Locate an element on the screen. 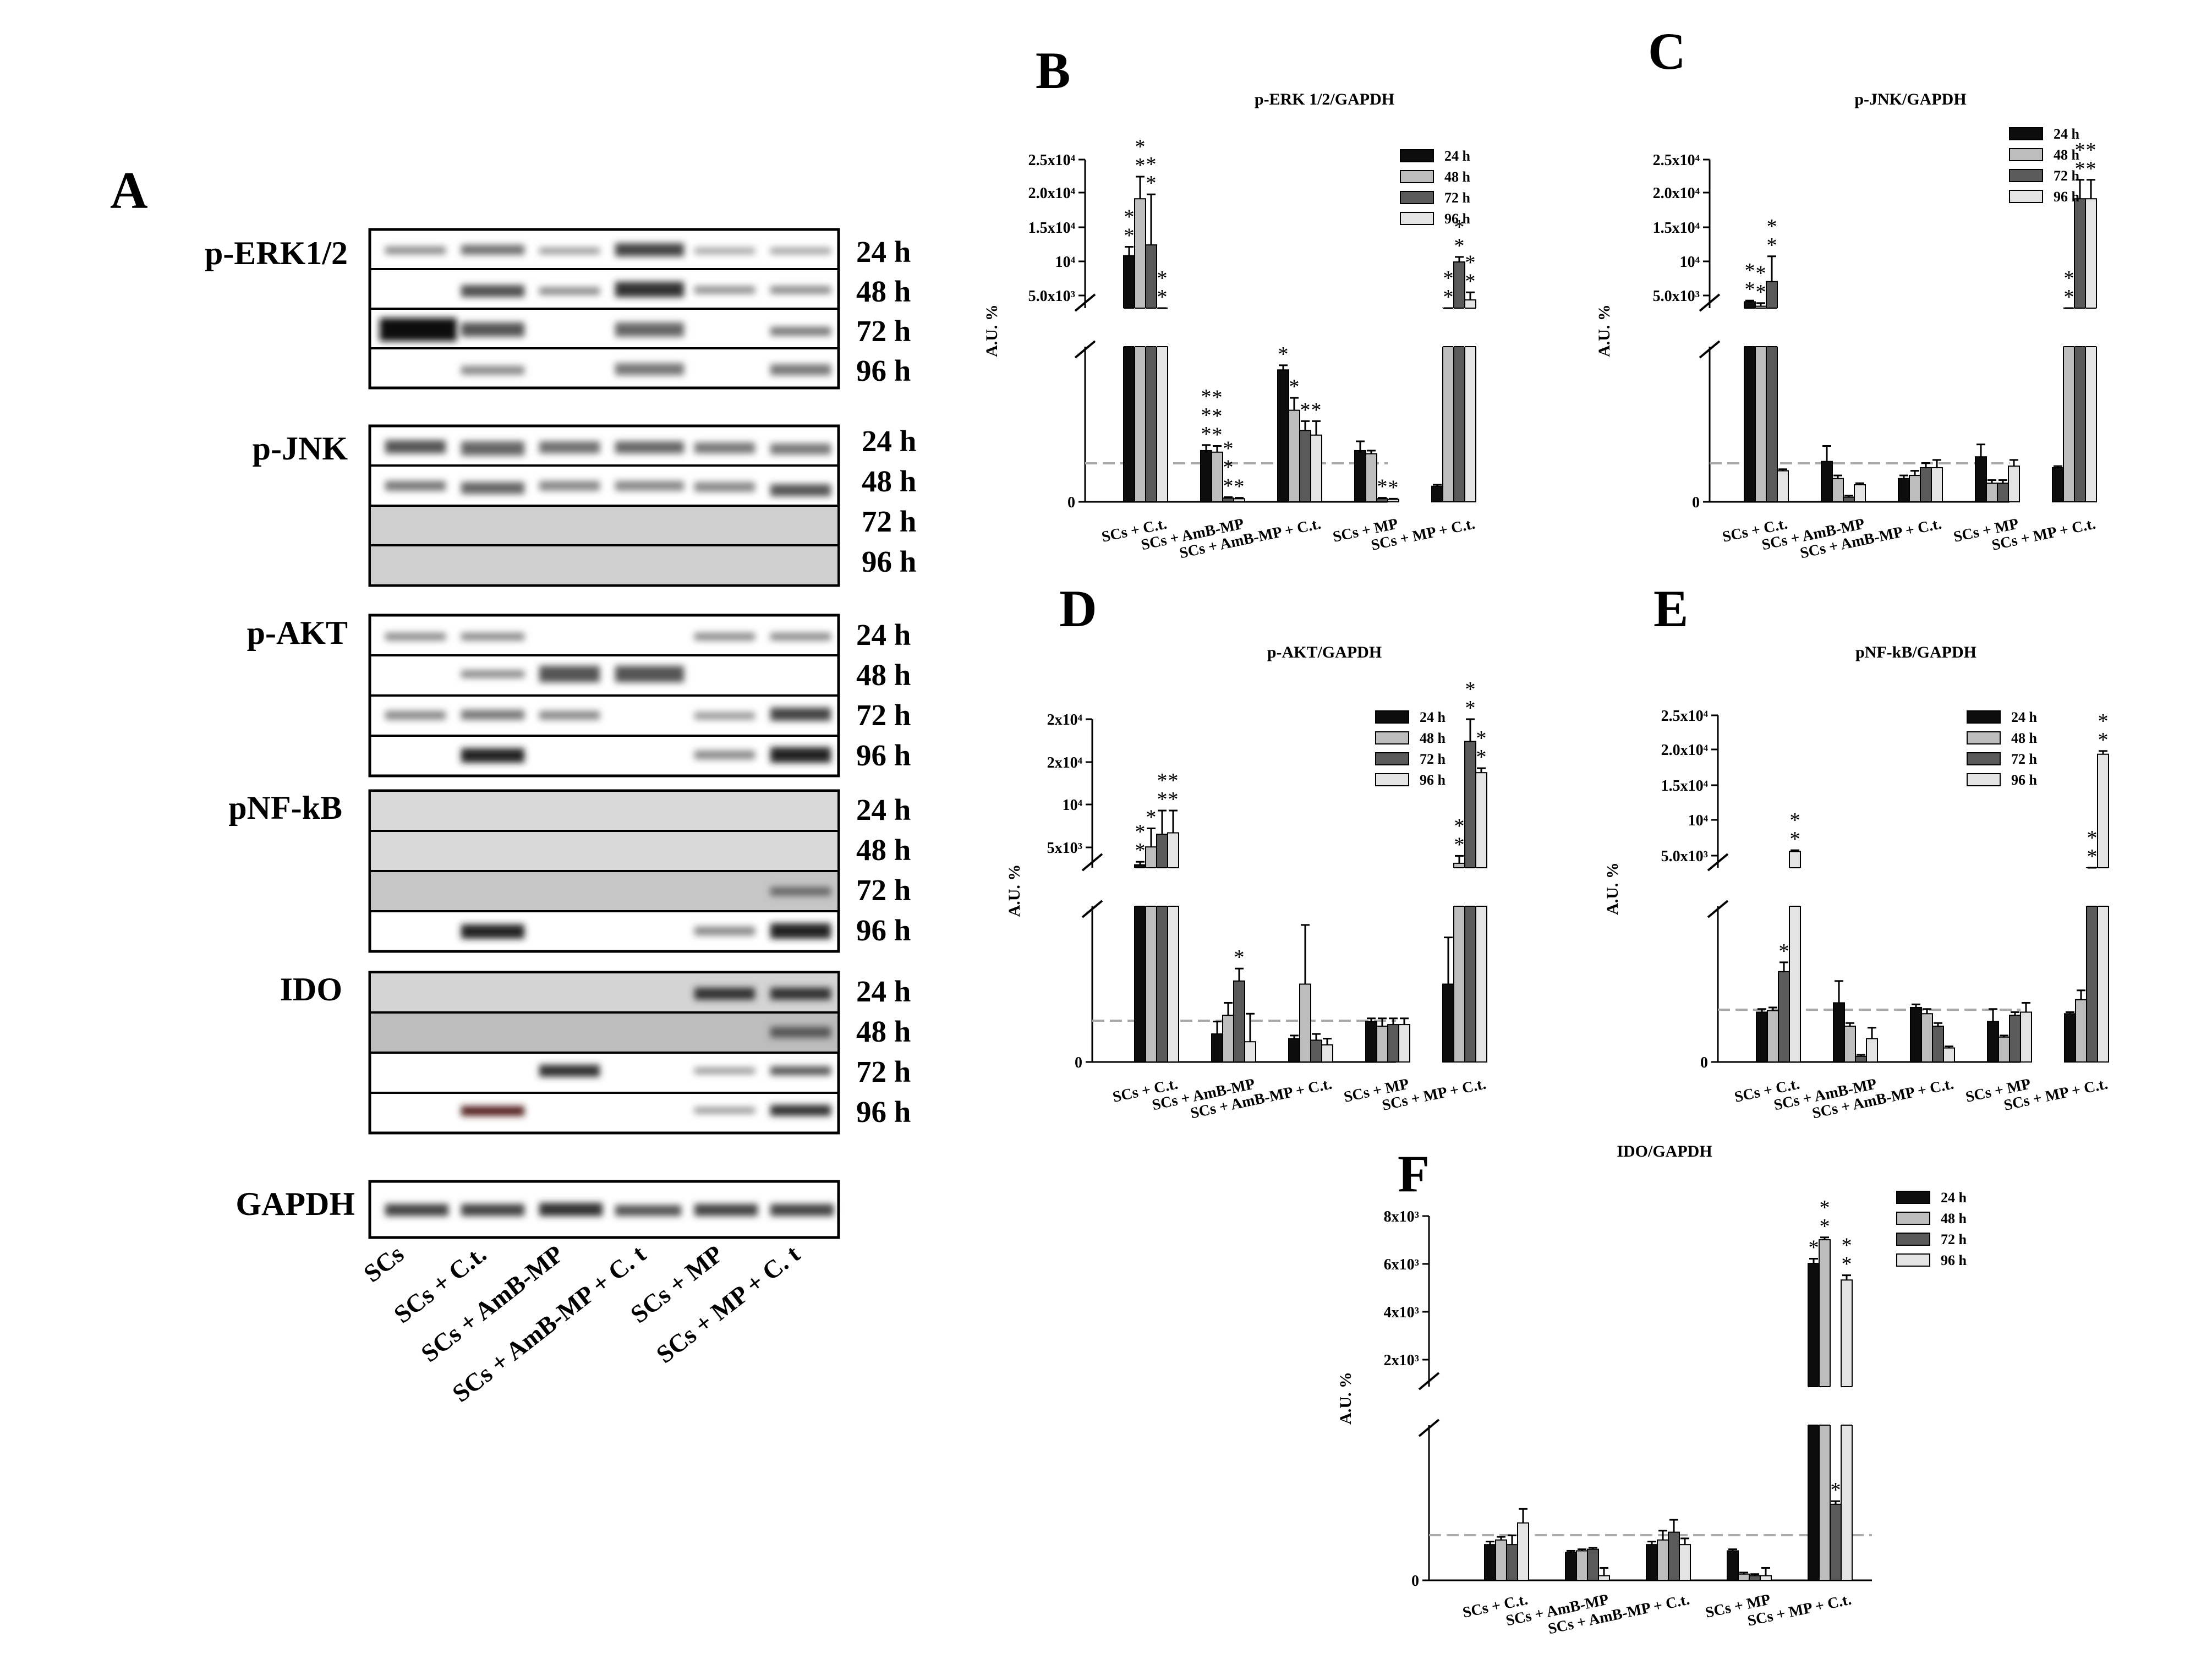  panel-letter: E is located at coordinates (1670, 608).